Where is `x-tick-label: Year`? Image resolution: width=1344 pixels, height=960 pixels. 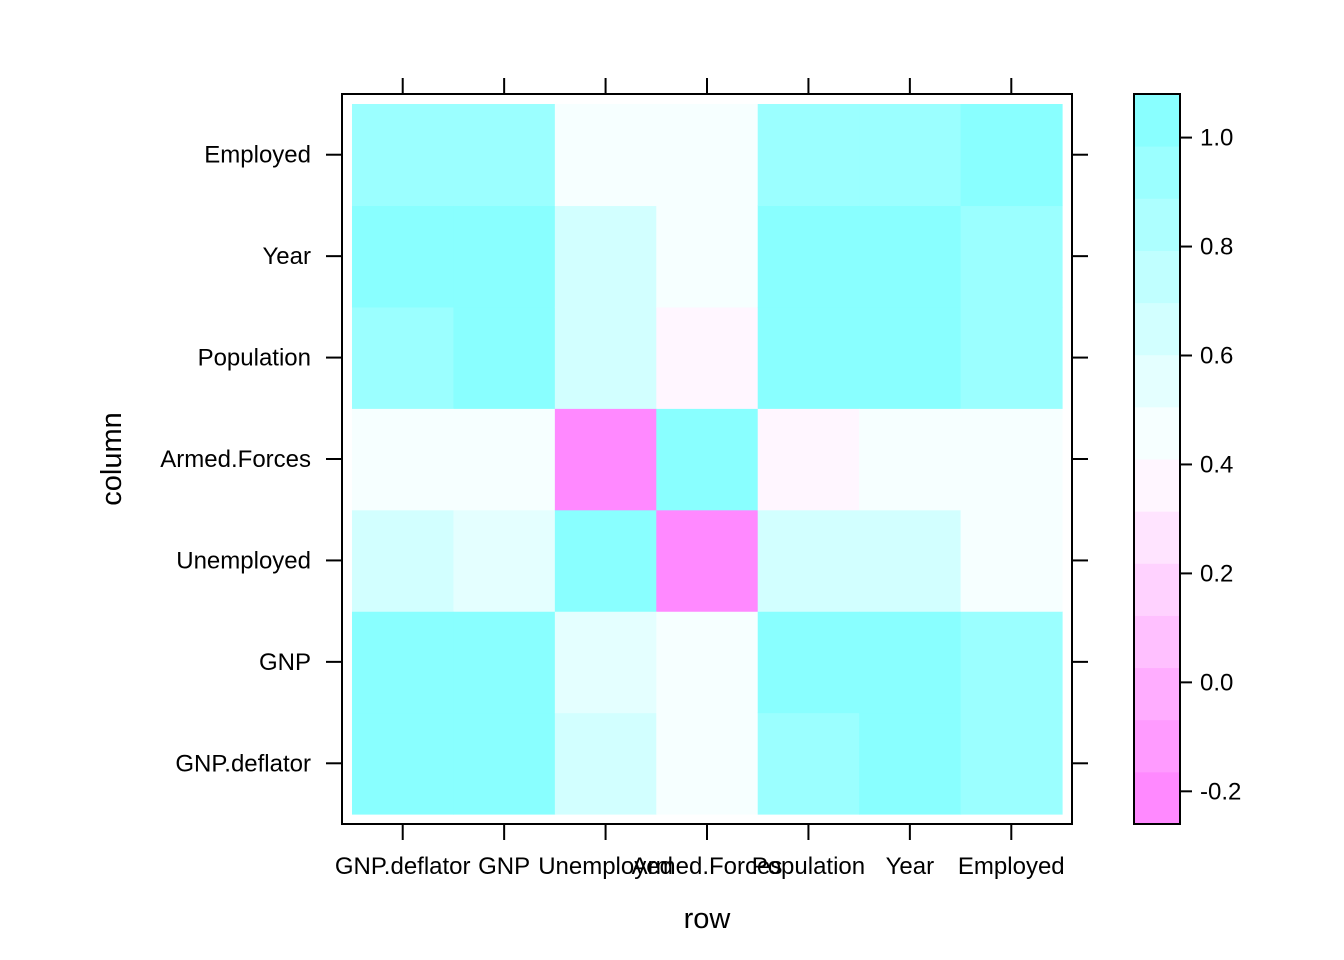 x-tick-label: Year is located at coordinates (910, 866).